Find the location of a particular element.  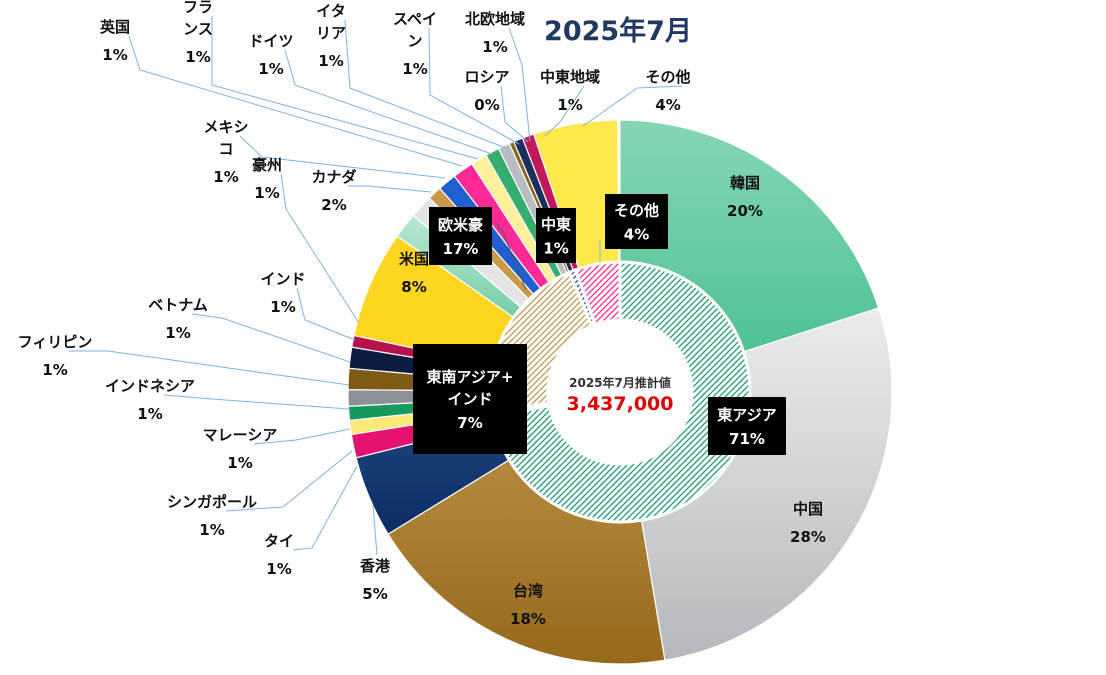

outer-label-slice-23: その他 4% is located at coordinates (667, 91).